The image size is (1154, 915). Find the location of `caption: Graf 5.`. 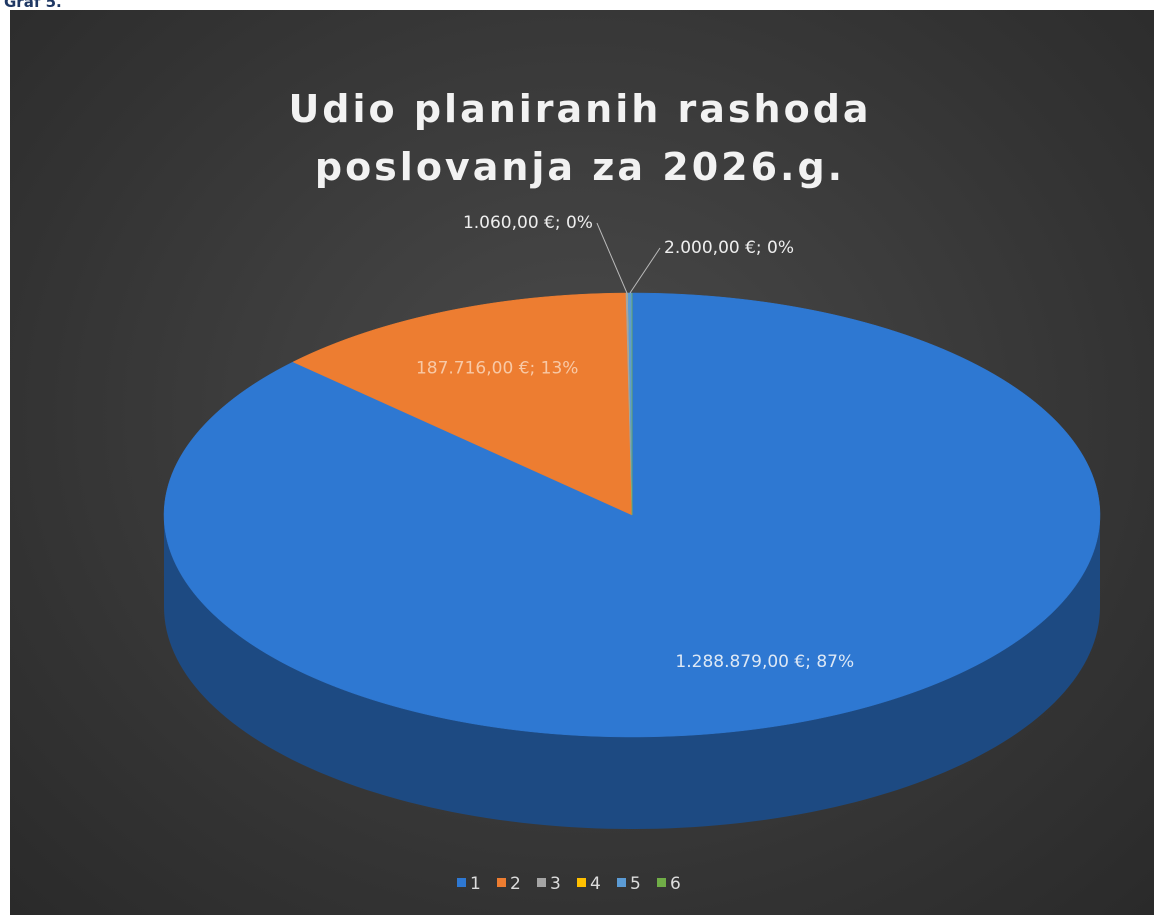

caption: Graf 5. is located at coordinates (33, 5).